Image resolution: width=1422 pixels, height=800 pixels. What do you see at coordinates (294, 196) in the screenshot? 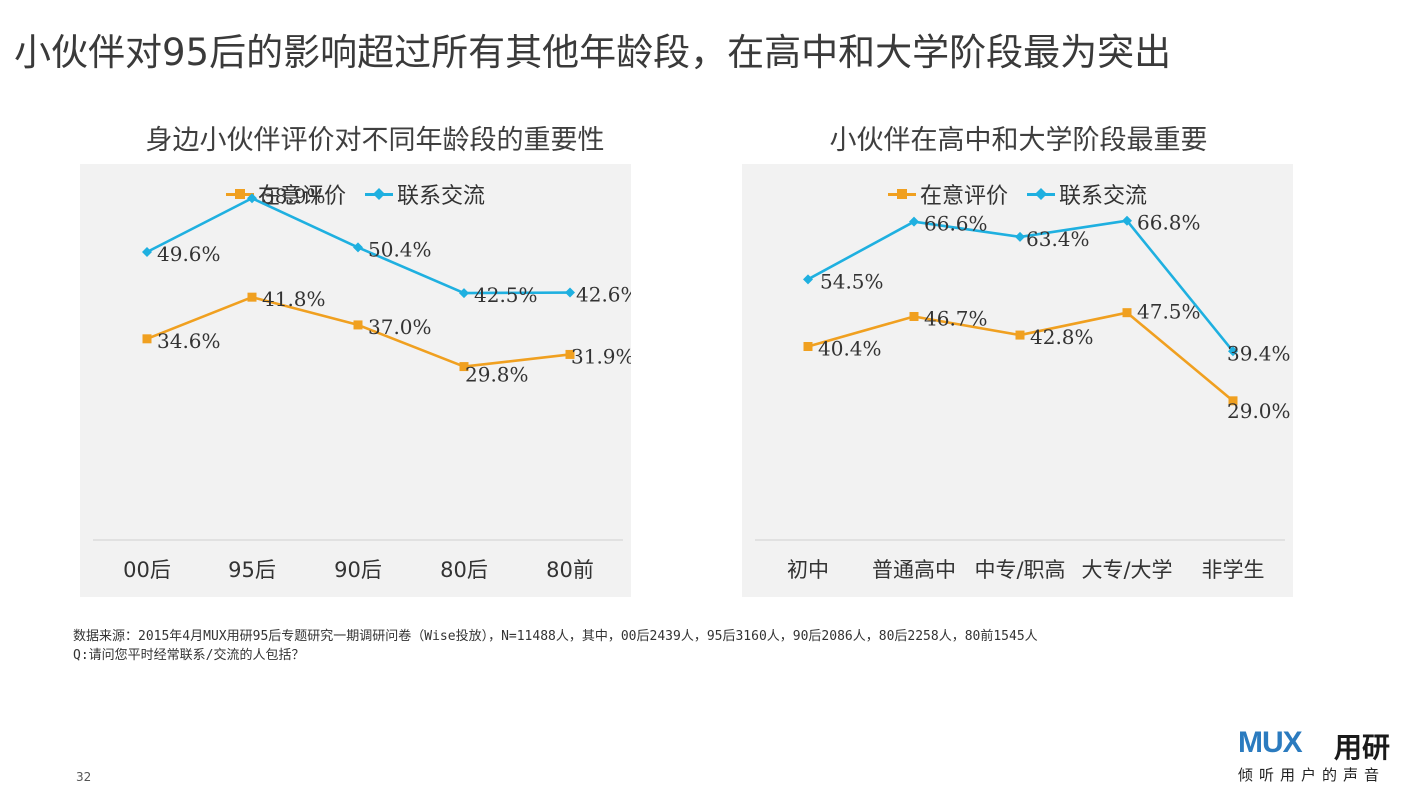
I see `data-label: 58.9%` at bounding box center [294, 196].